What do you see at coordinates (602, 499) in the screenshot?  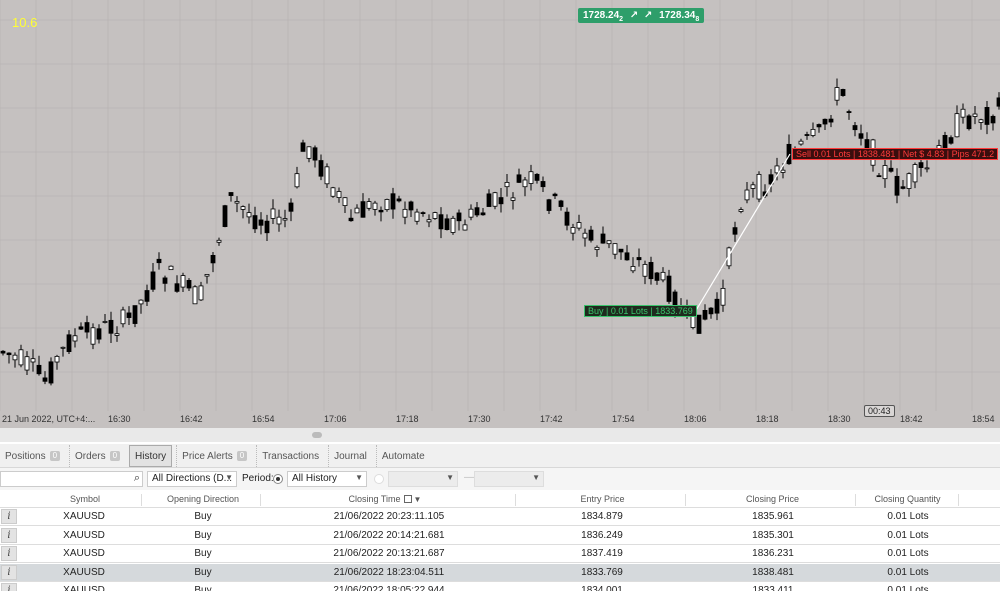 I see `col-entry-price: Entry Price` at bounding box center [602, 499].